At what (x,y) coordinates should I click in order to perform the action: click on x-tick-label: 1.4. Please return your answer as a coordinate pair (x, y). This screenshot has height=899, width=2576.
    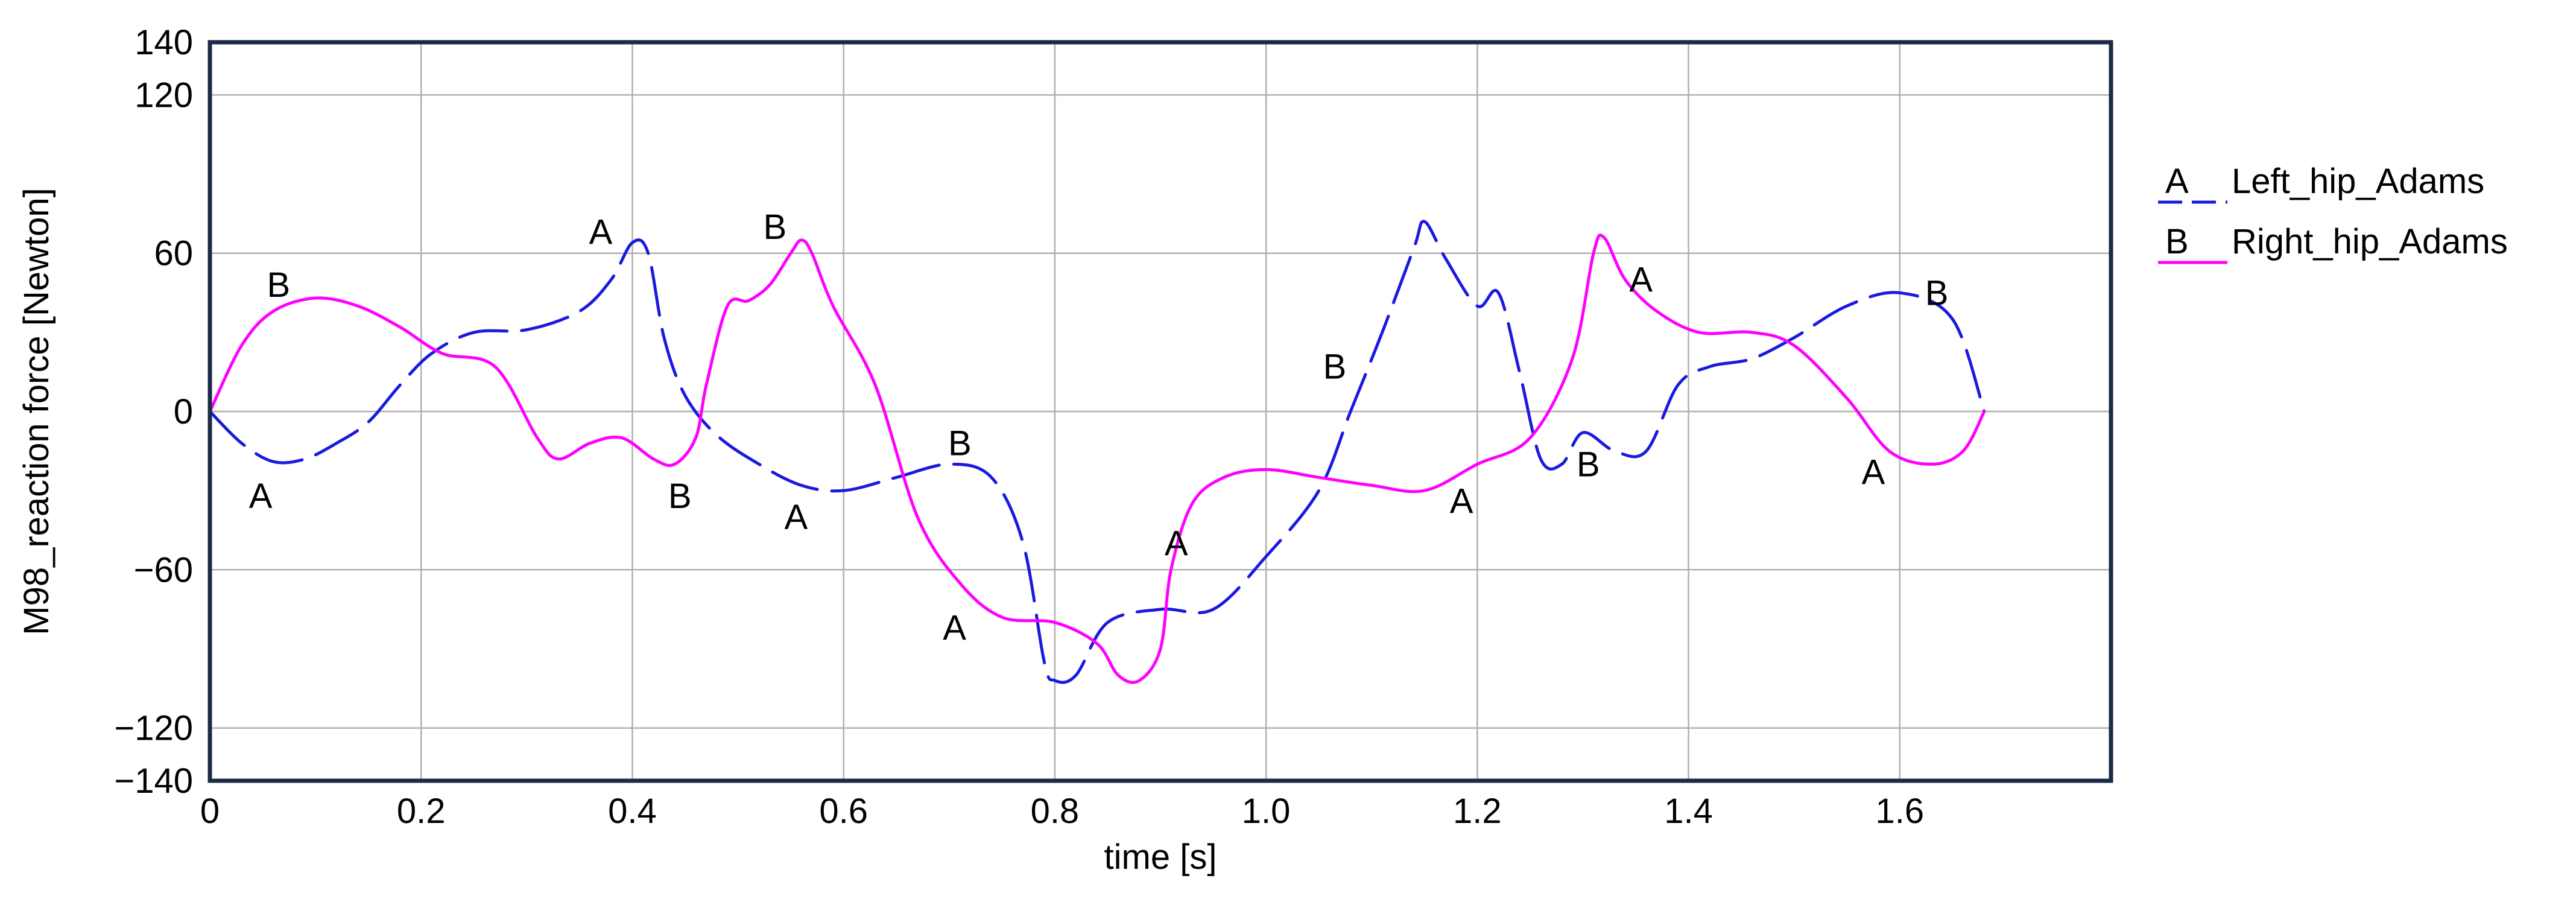
    Looking at the image, I should click on (1688, 812).